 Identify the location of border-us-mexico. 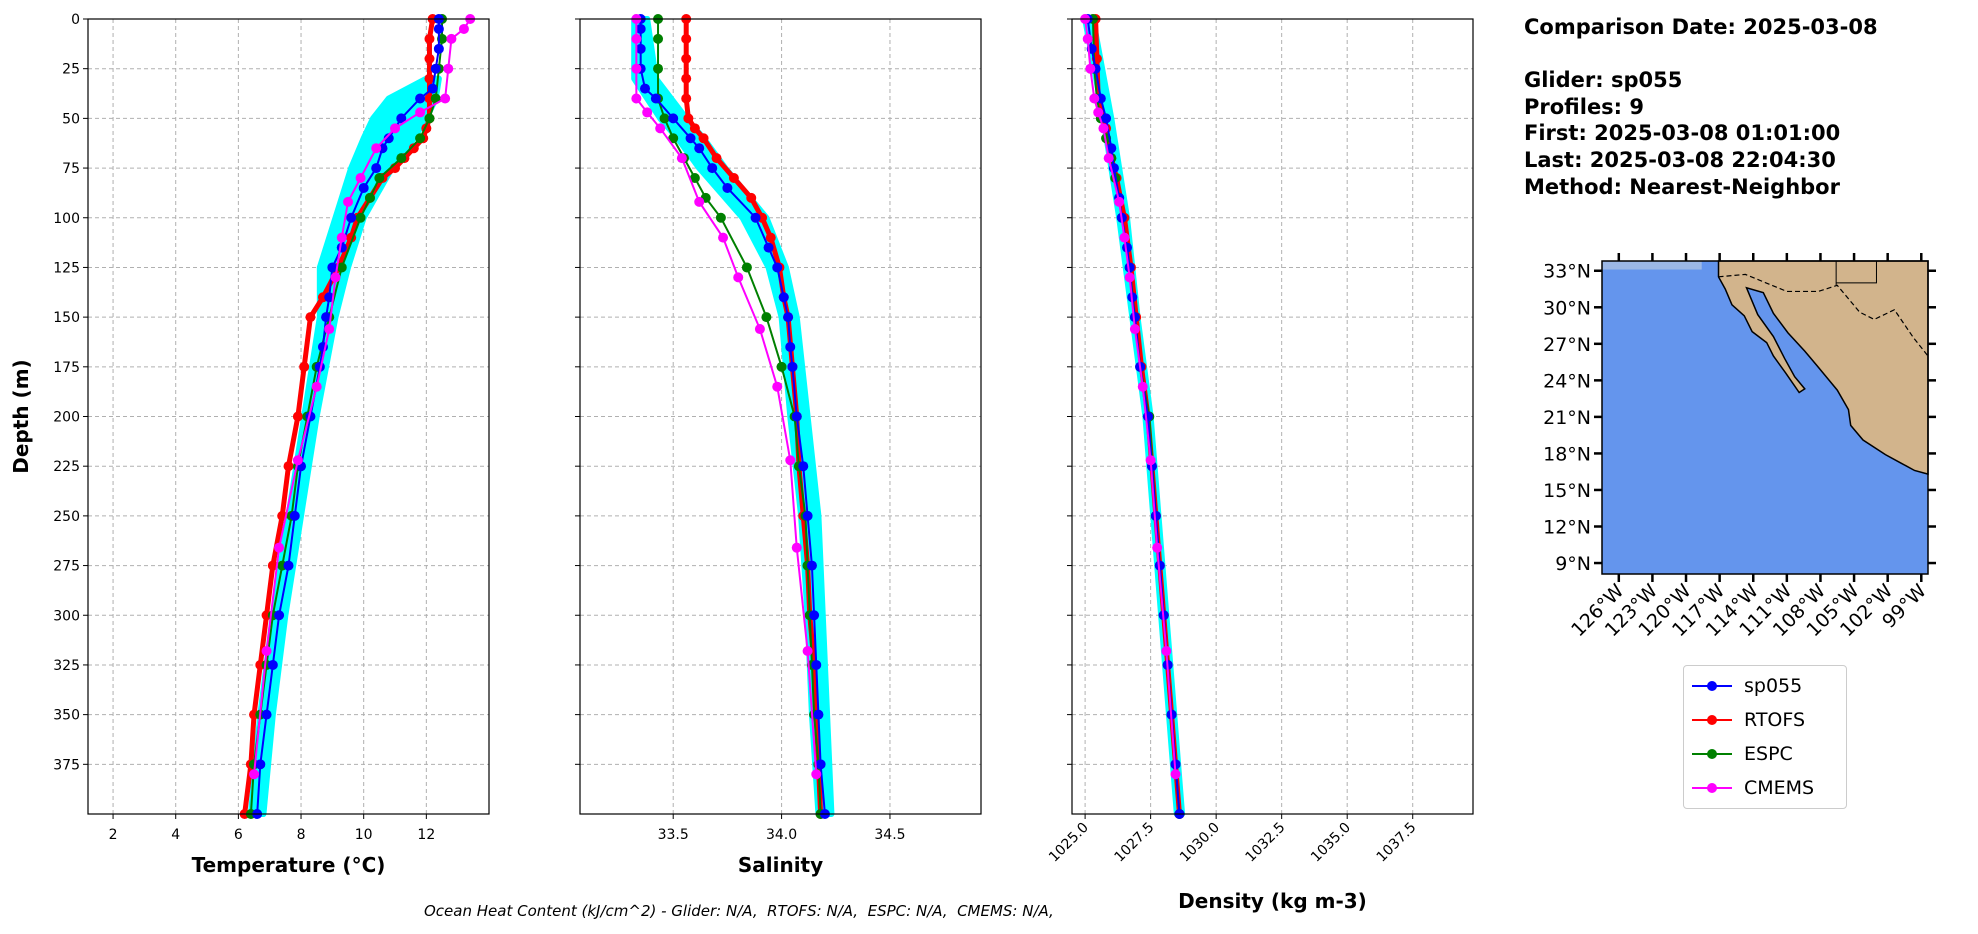
(1823, 315).